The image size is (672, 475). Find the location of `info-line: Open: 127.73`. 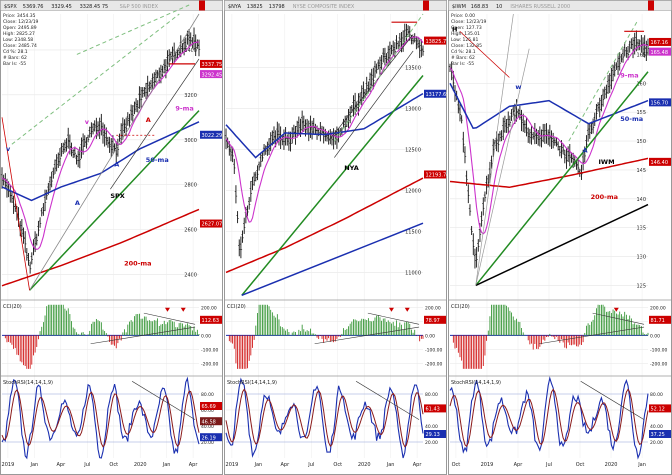

info-line: Open: 127.73 is located at coordinates (466, 28).